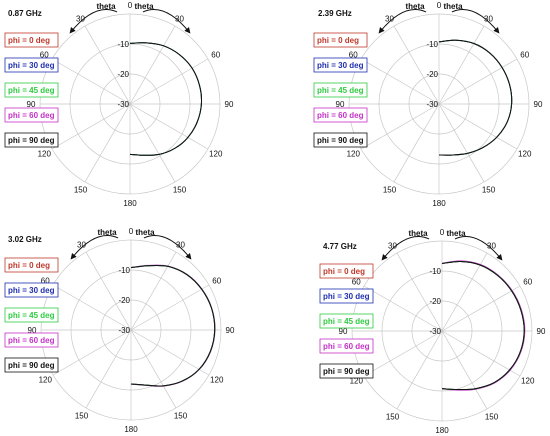 The width and height of the screenshot is (550, 436). Describe the element at coordinates (335, 13) in the screenshot. I see `chart-title: 2.39 GHz` at that location.